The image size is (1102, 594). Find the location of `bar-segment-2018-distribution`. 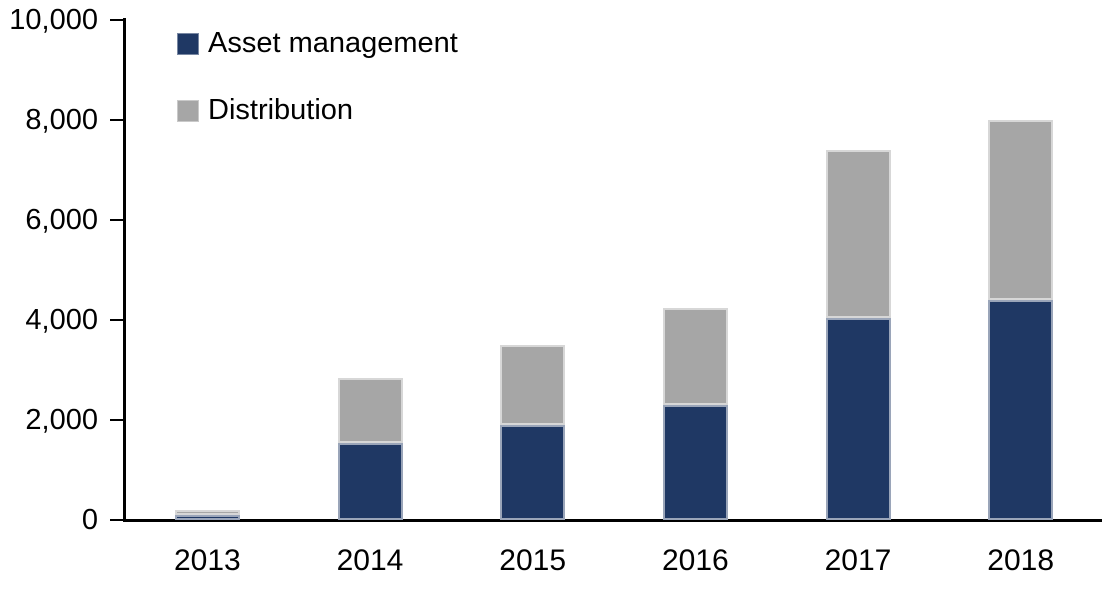

bar-segment-2018-distribution is located at coordinates (1021, 210).